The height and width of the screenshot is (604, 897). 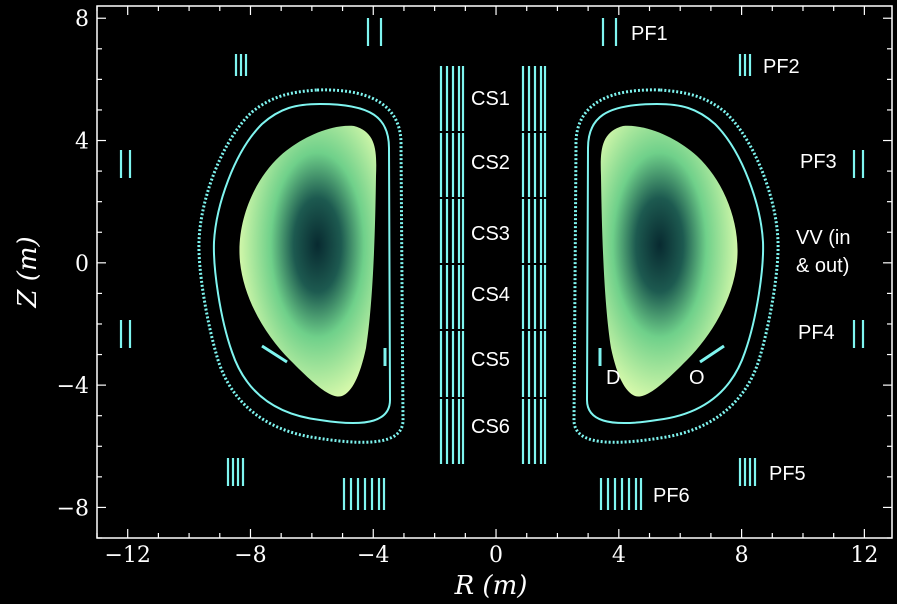 I want to click on x-tick-label: −12, so click(x=127, y=555).